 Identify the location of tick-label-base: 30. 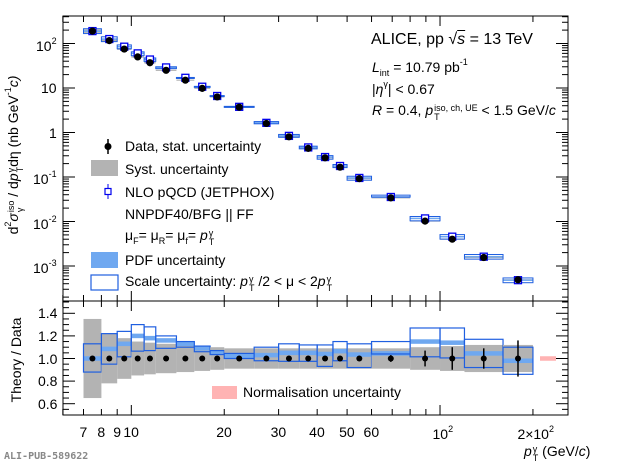
(278, 432).